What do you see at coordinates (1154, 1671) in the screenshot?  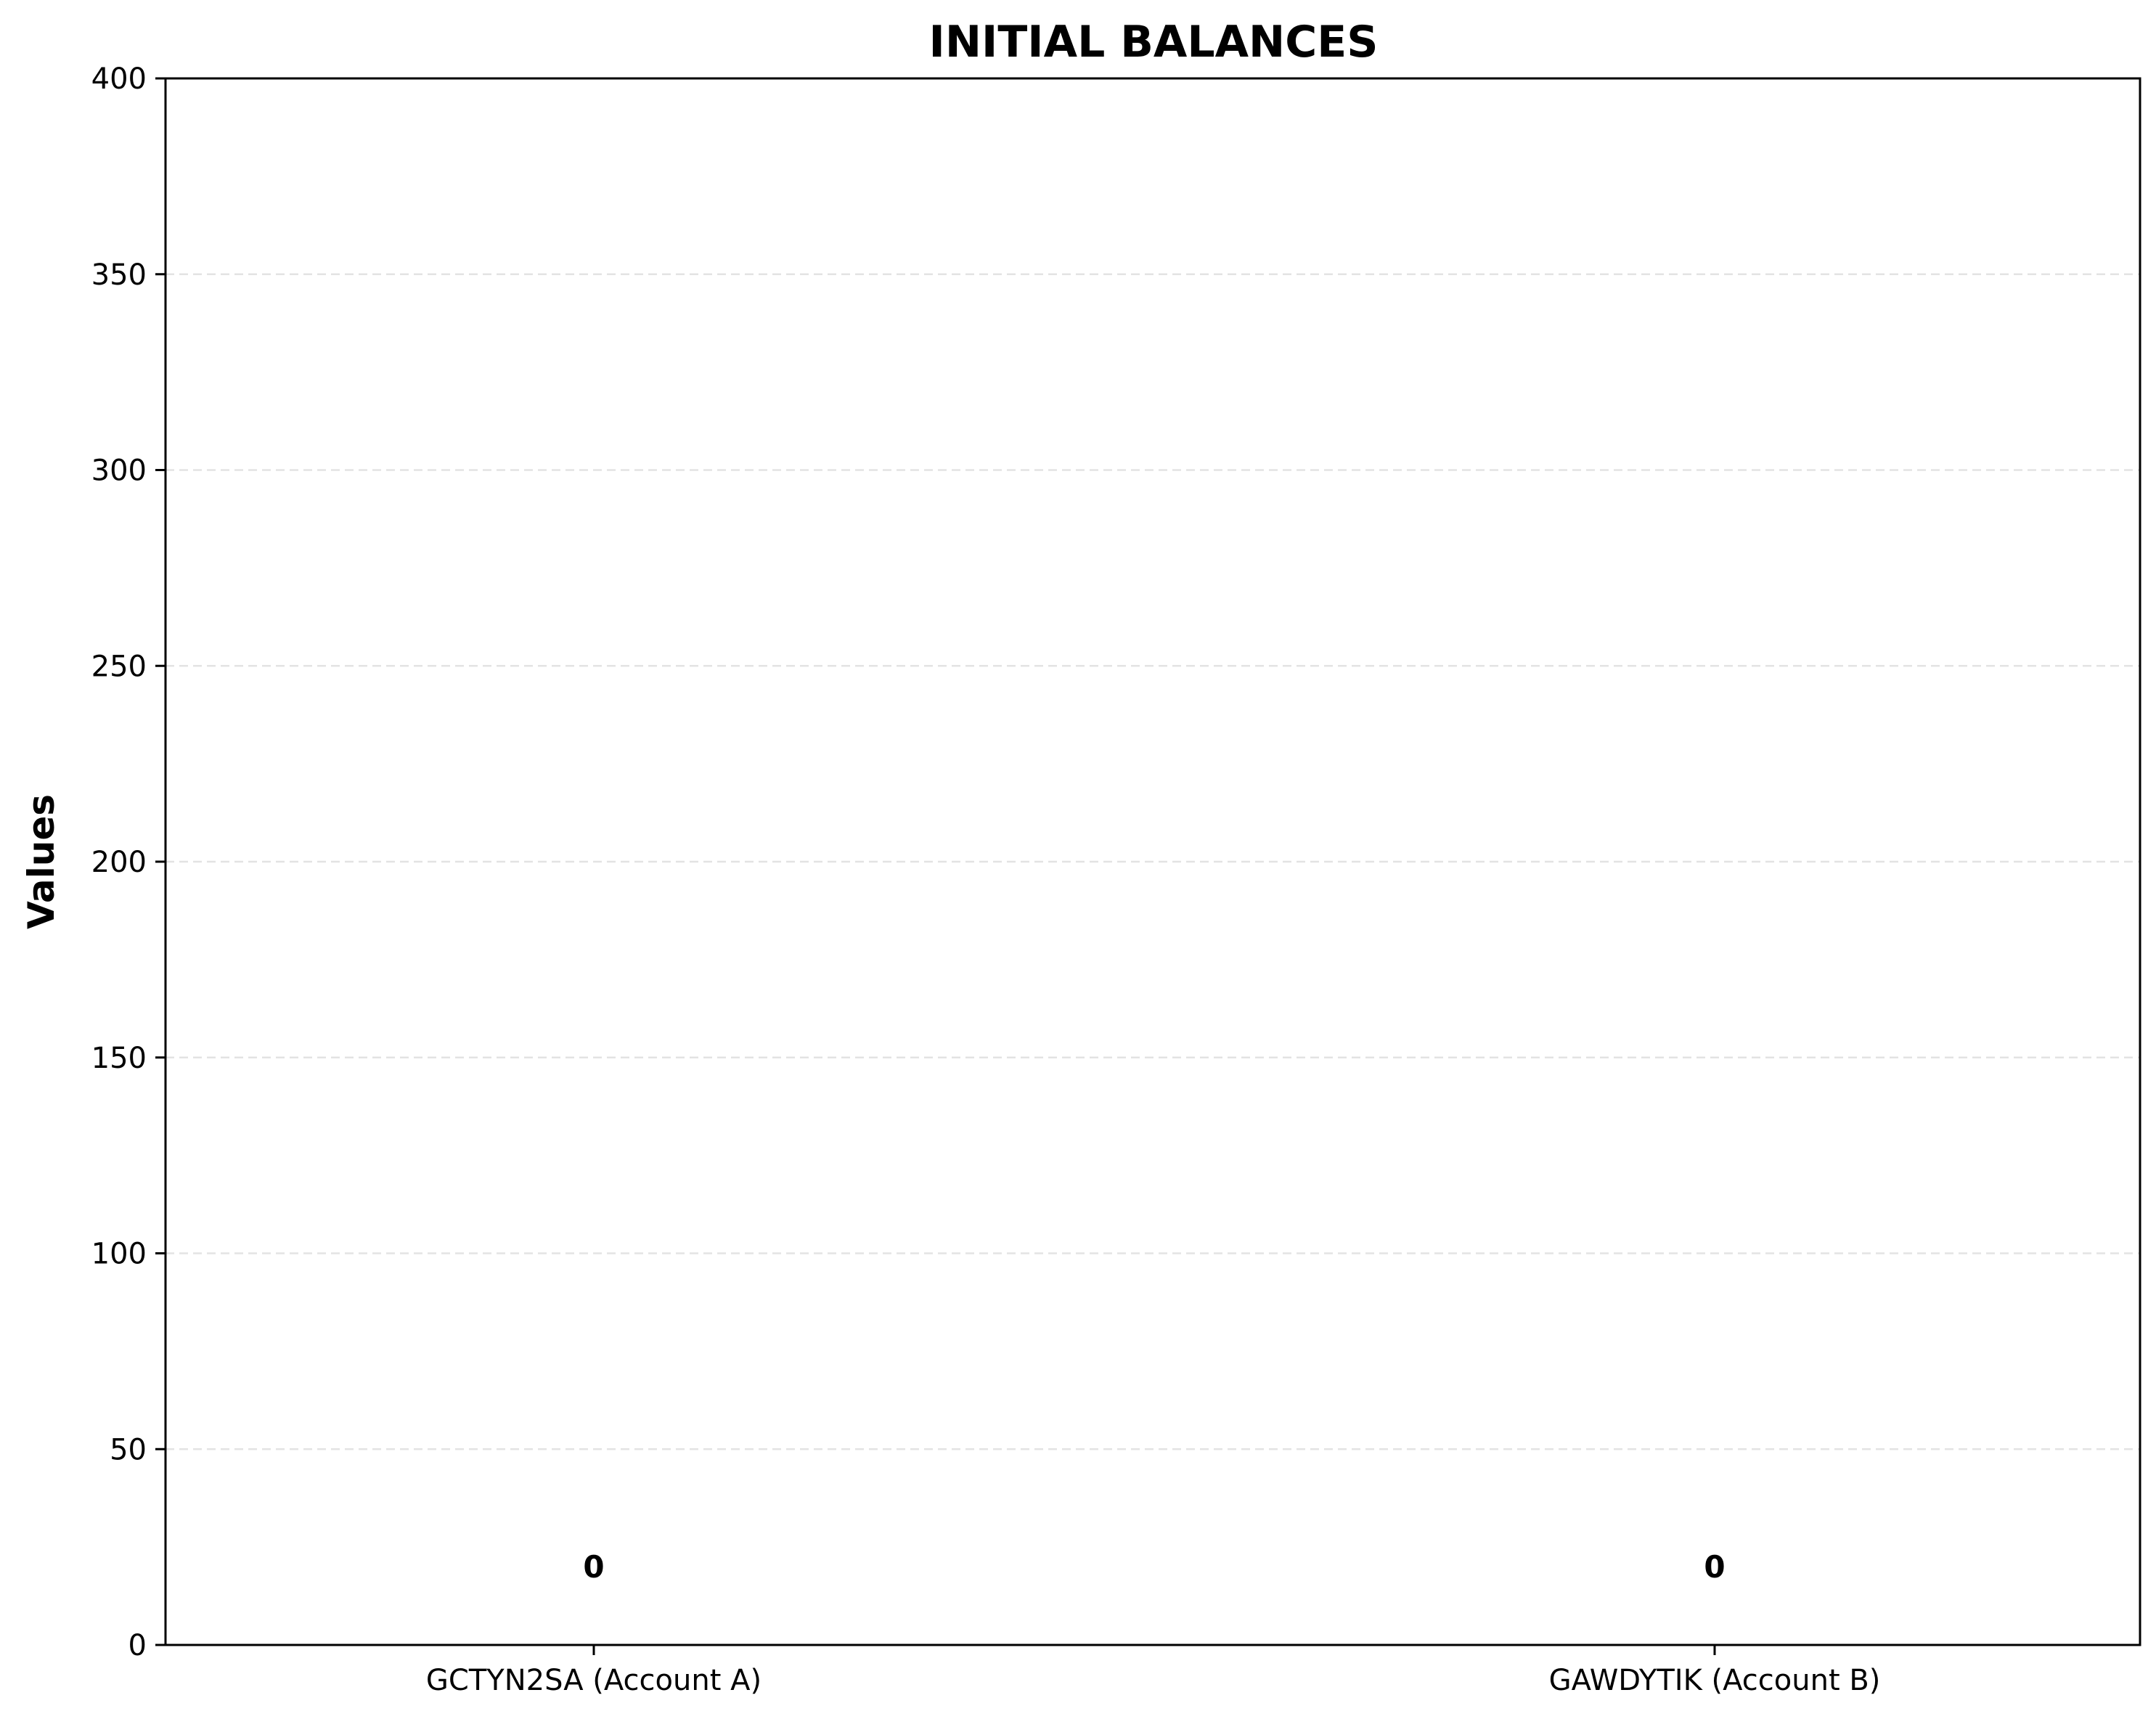 I see `x-axis-ticks: GCTYN2SA (Account A) GAWDYTIK (Account B)` at bounding box center [1154, 1671].